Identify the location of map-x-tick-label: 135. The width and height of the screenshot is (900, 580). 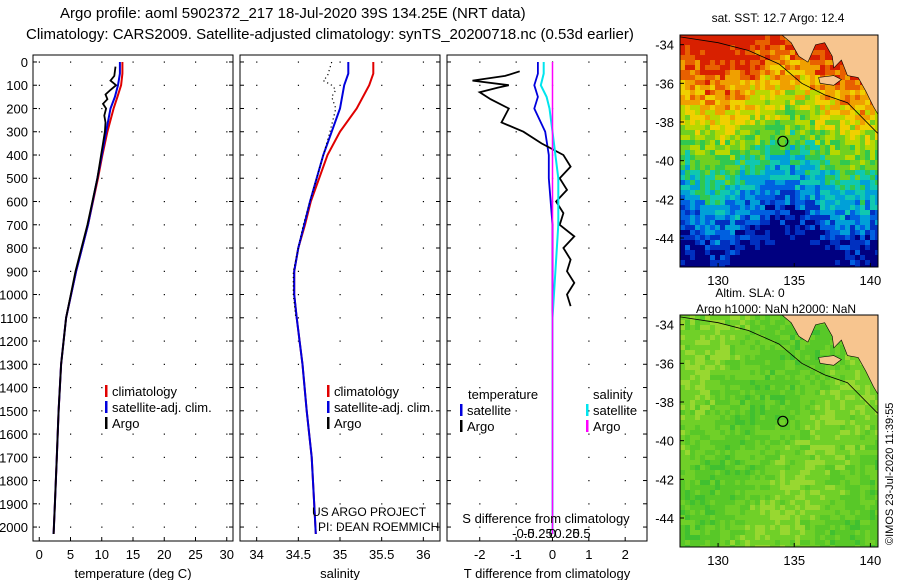
(794, 280).